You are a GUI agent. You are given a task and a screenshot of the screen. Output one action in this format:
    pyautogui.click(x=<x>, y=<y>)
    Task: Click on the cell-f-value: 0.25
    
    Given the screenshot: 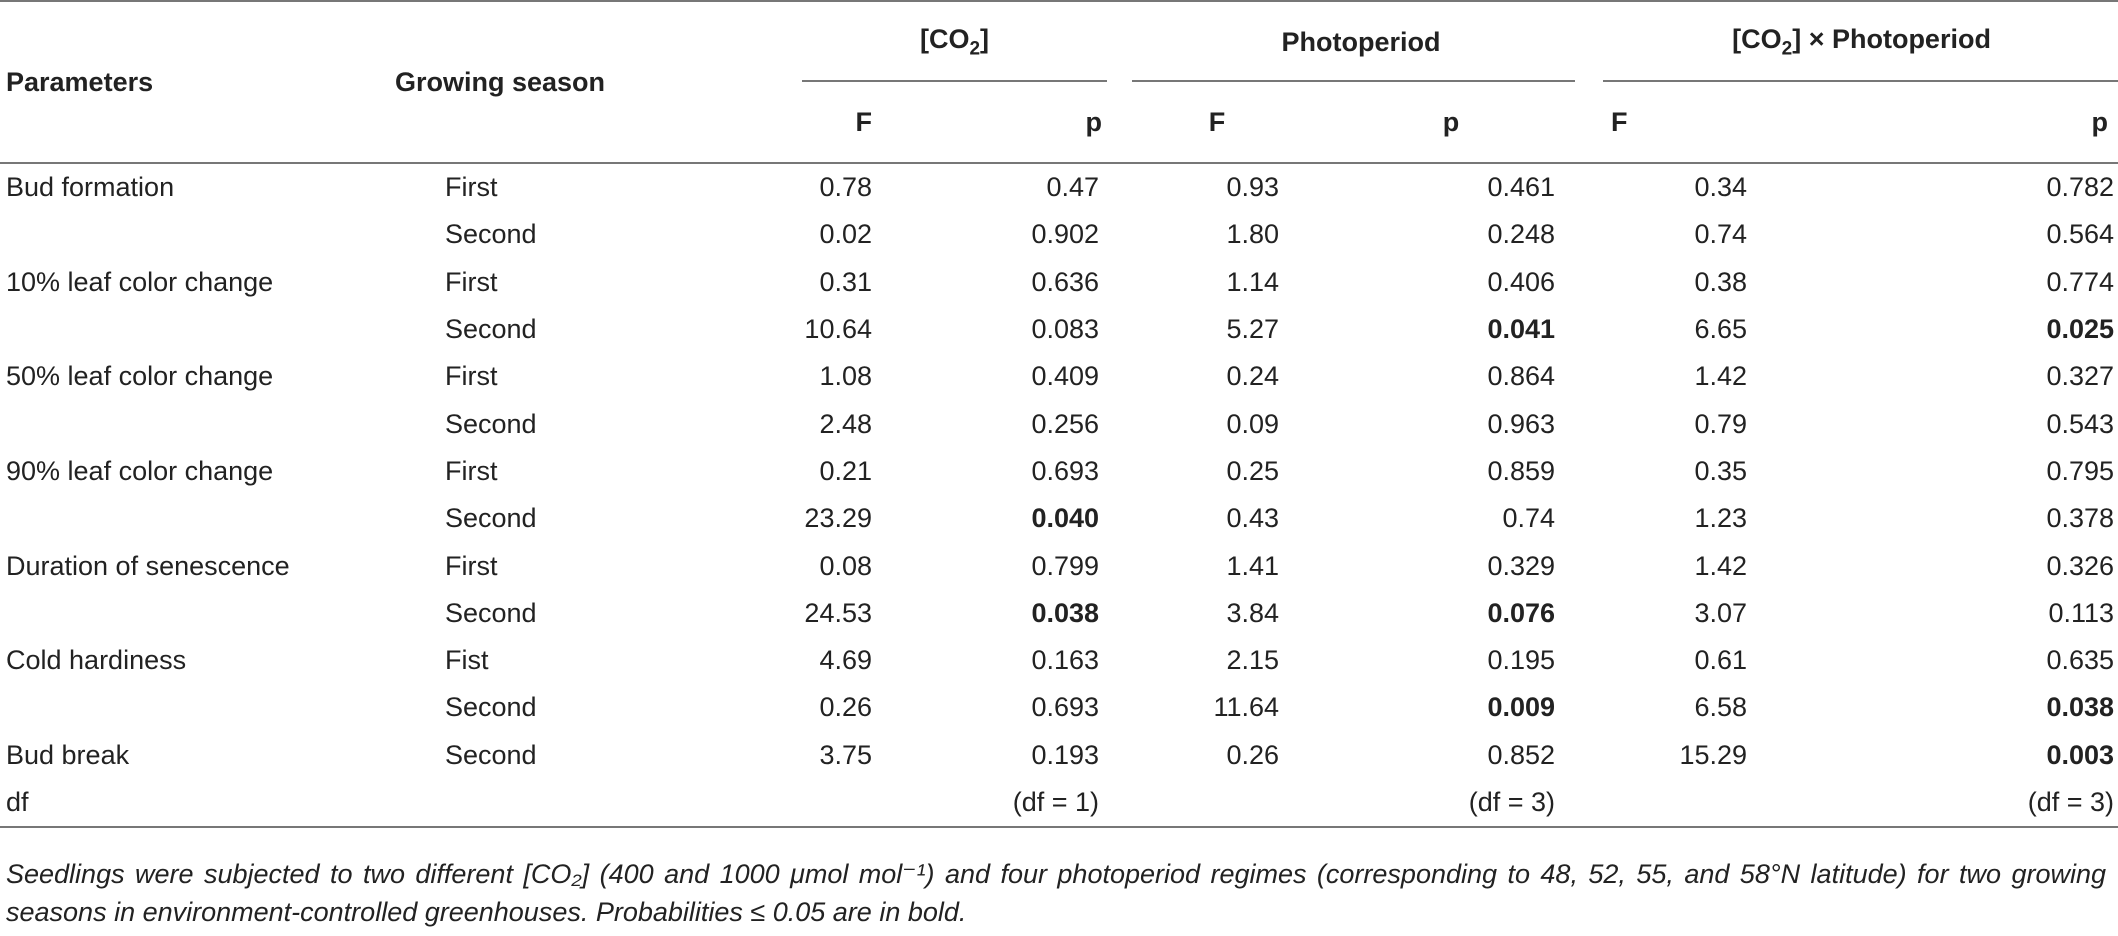 What is the action you would take?
    pyautogui.click(x=1253, y=470)
    